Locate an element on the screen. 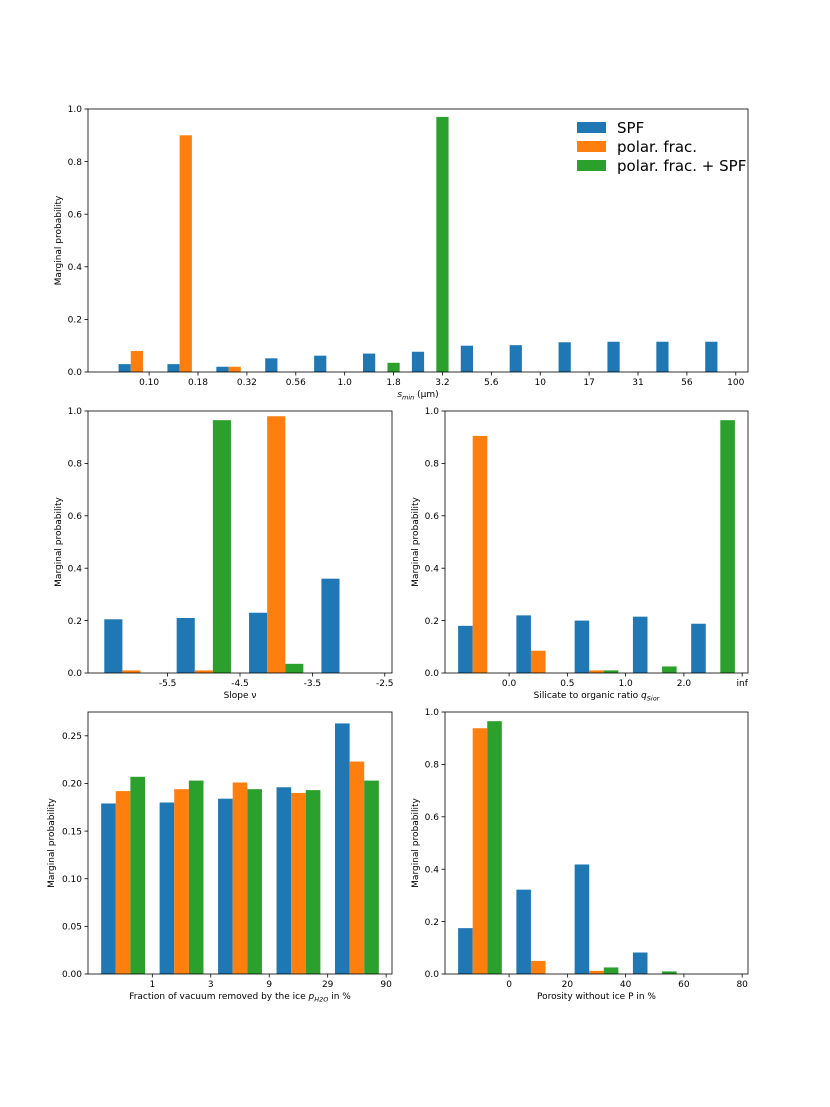 This screenshot has height=1107, width=830. xtick-label-slope-3: -2.5 is located at coordinates (385, 684).